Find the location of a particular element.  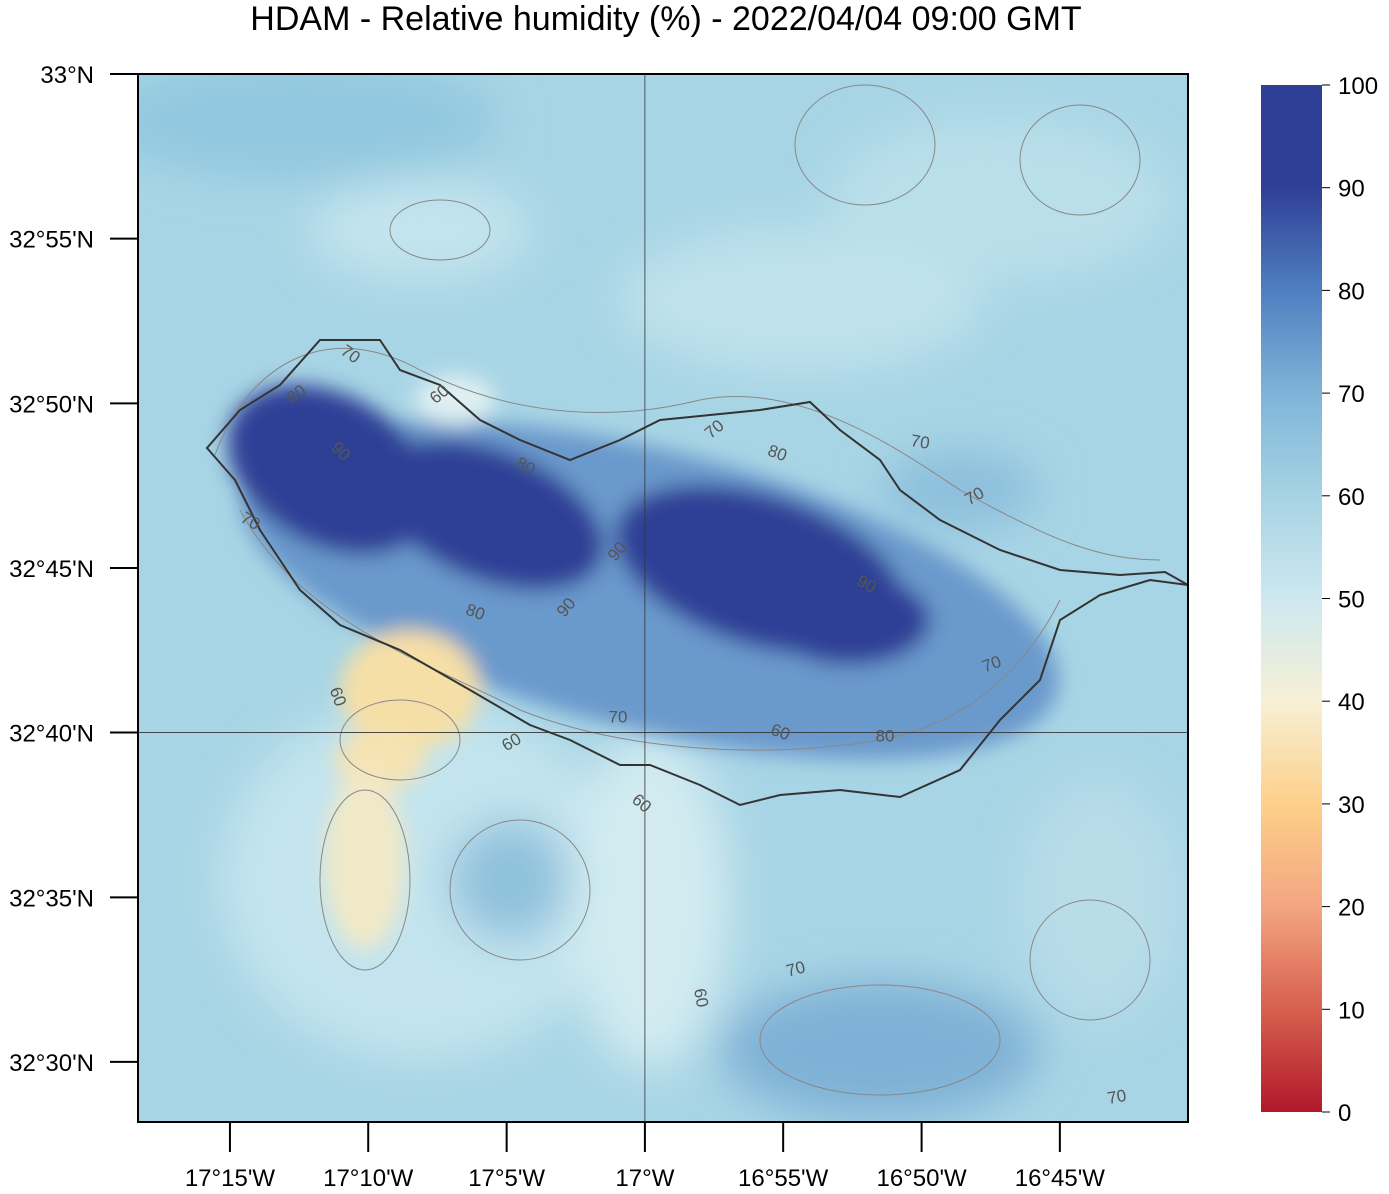

colorbar-label: 80 is located at coordinates (1351, 291).